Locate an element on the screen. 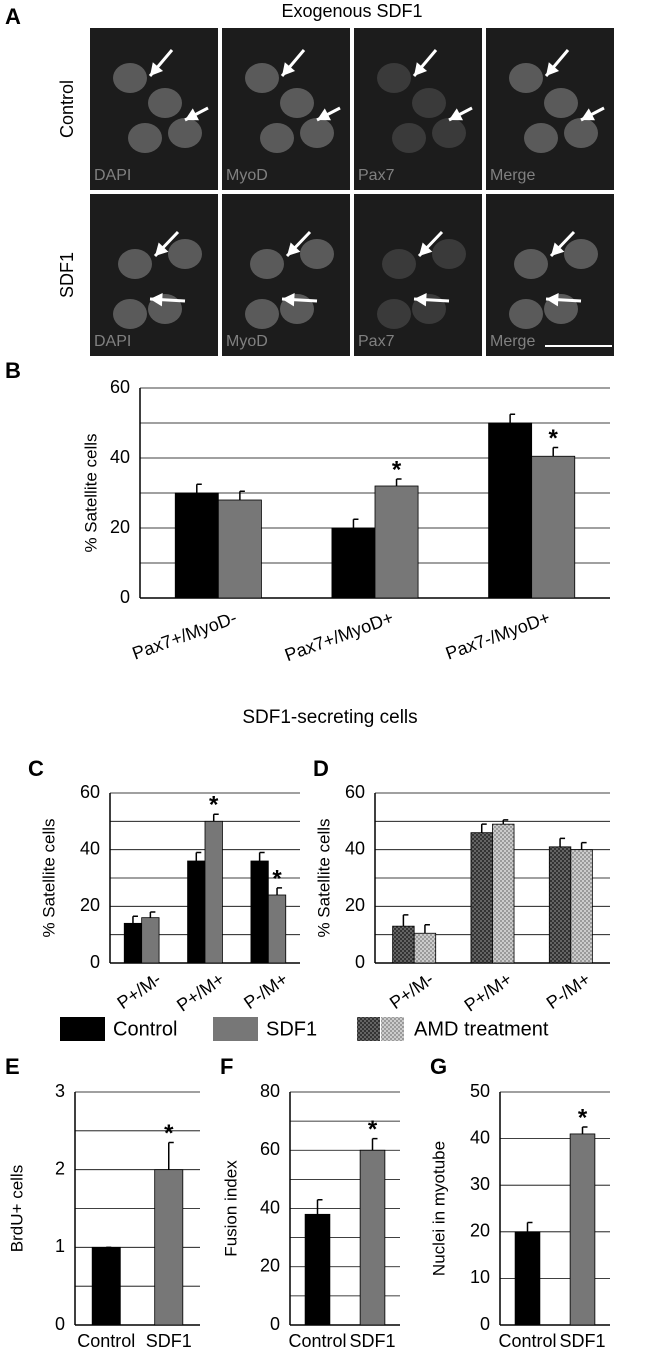 The width and height of the screenshot is (660, 1359). channel-label: Pax7 is located at coordinates (376, 341).